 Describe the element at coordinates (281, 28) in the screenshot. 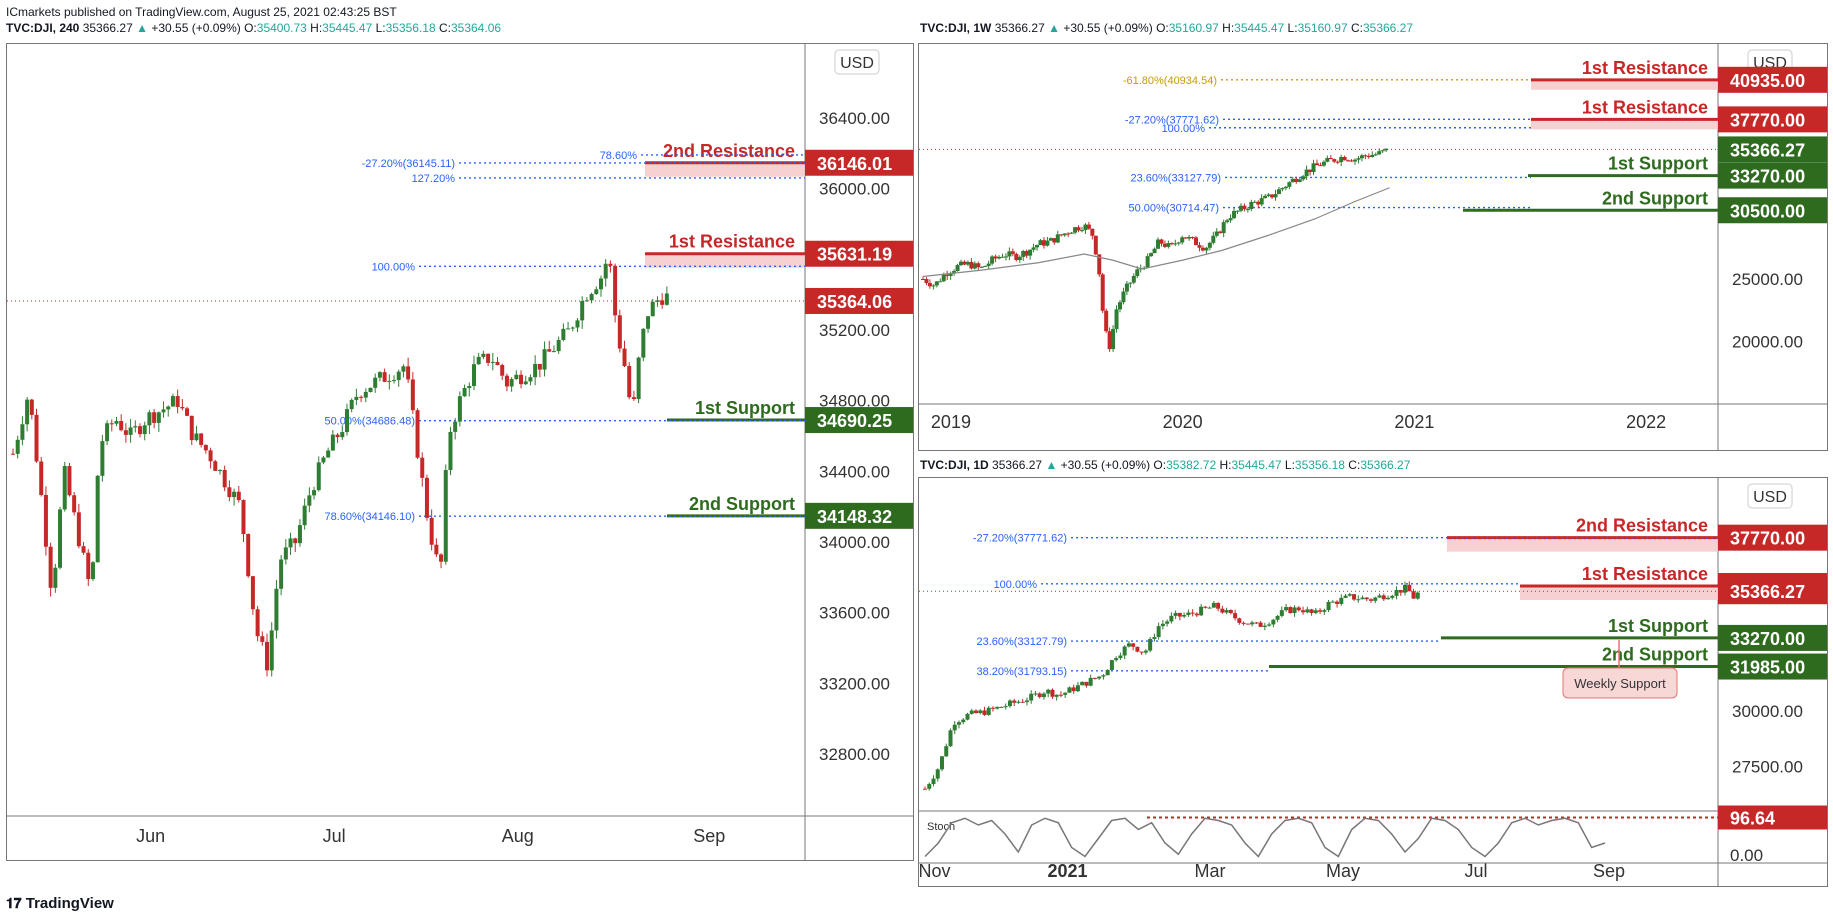

I see `open: 35400.73` at that location.